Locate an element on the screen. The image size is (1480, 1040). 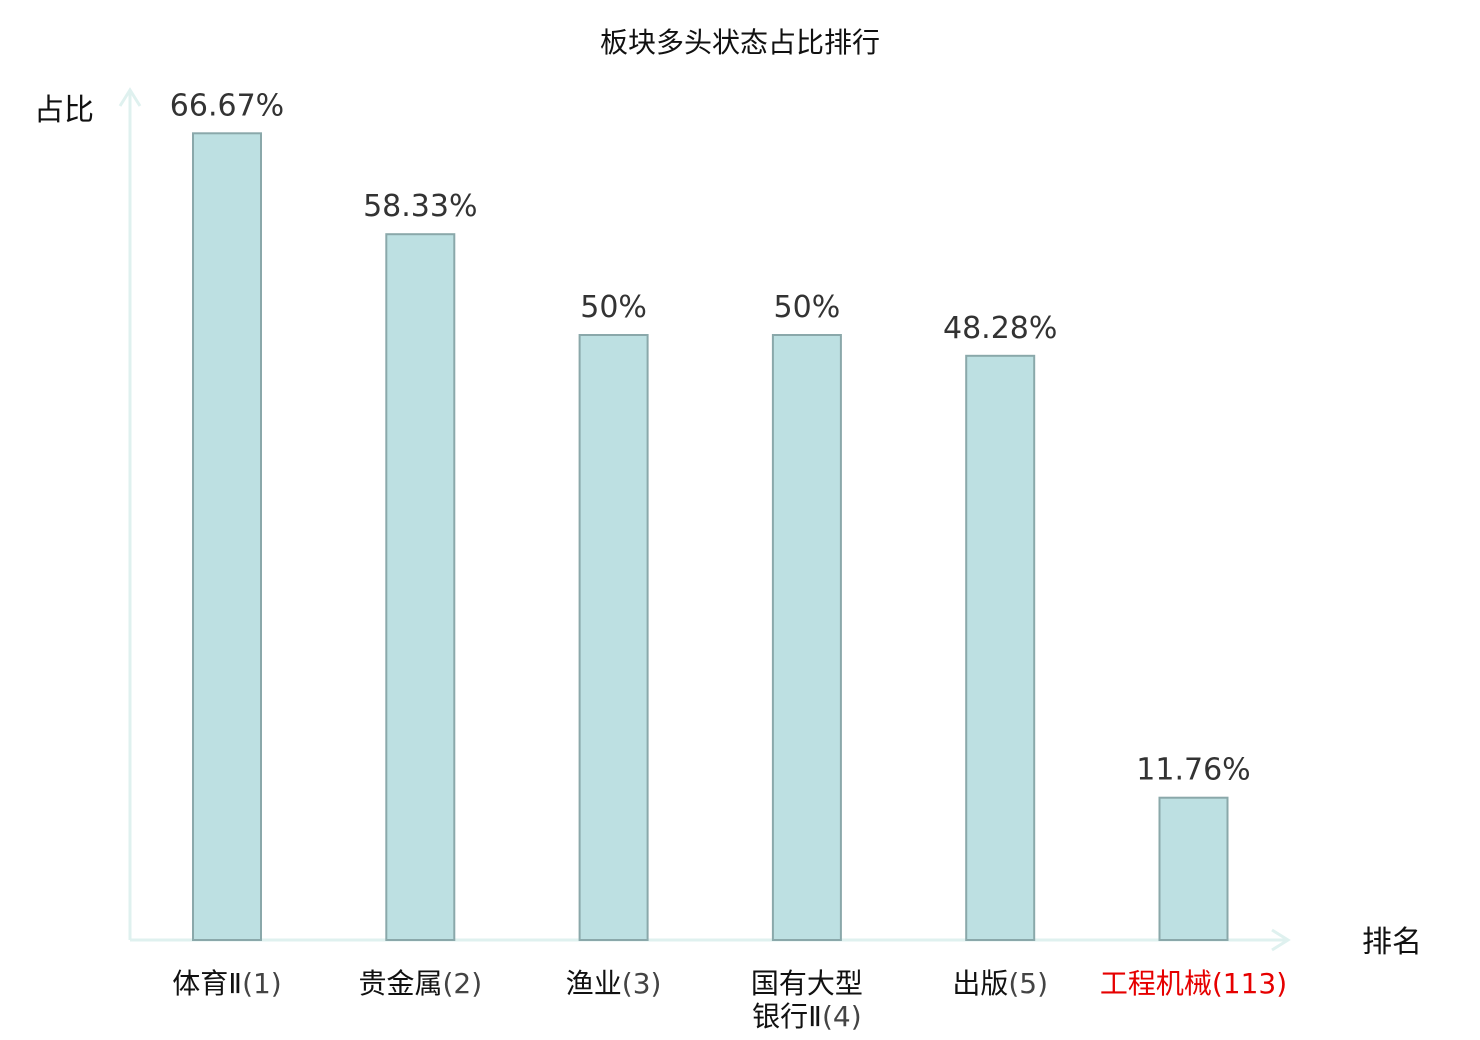
y-axis-arrow-icon is located at coordinates (130, 97).